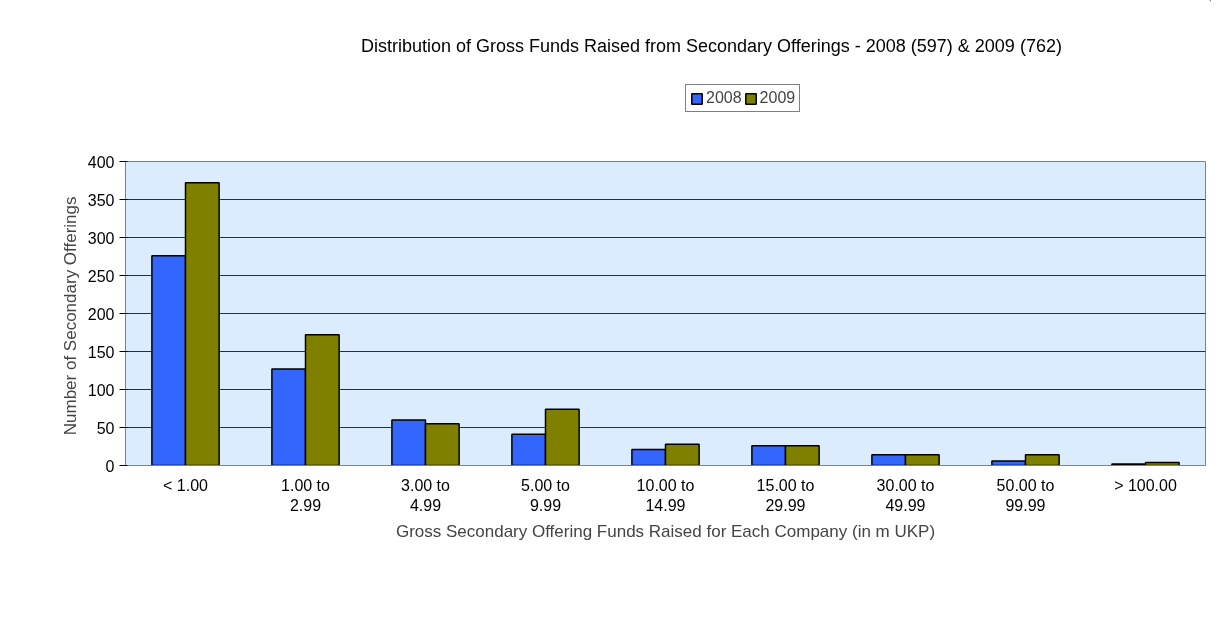 The image size is (1225, 640). What do you see at coordinates (186, 485) in the screenshot?
I see `x-tick-label: < 1.00` at bounding box center [186, 485].